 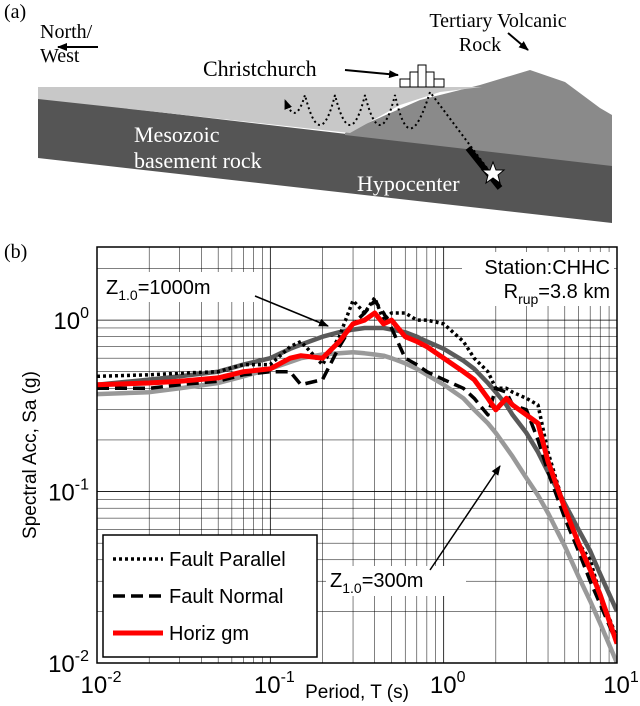 I want to click on station-label: Station:CHHC, so click(x=547, y=268).